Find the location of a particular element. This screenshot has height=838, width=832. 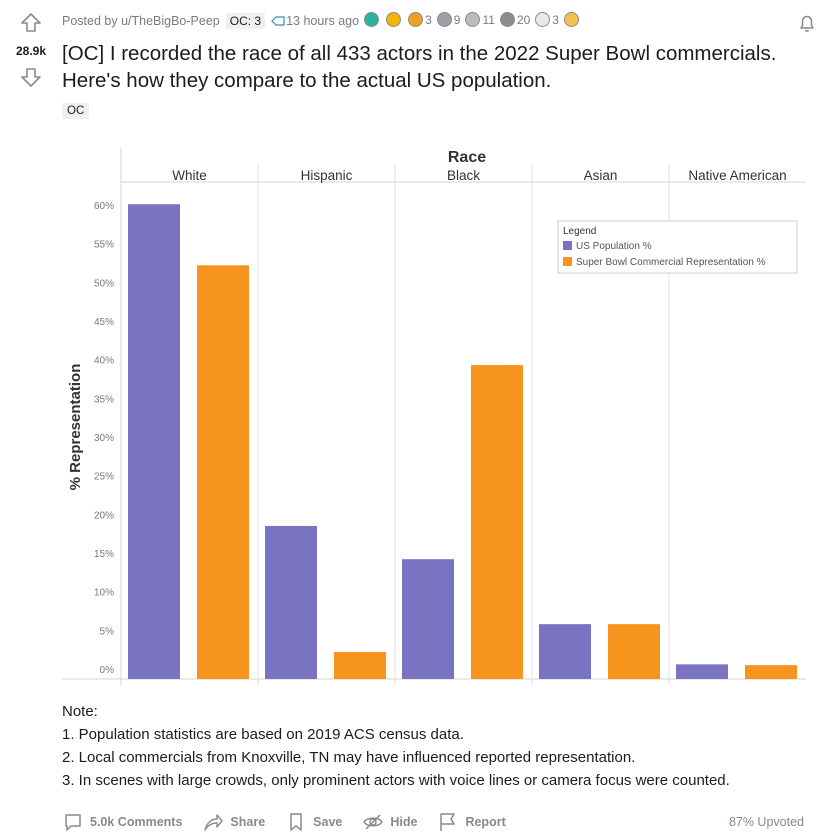

wholesome-award-icon is located at coordinates (372, 19).